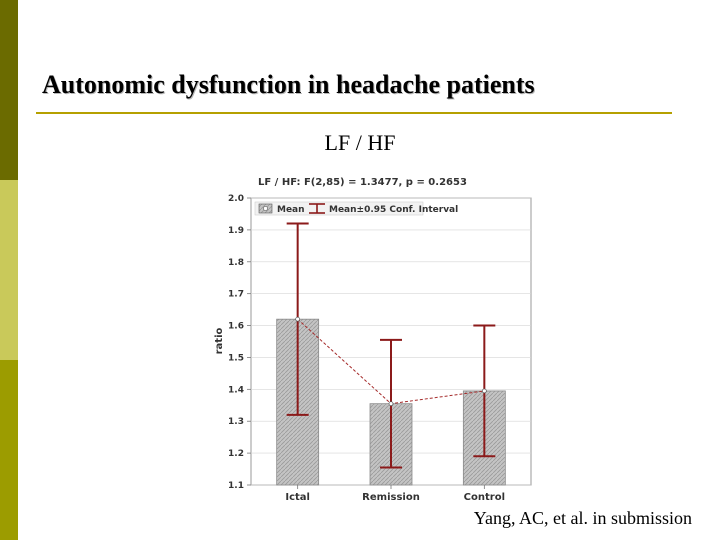  Describe the element at coordinates (265, 208) in the screenshot. I see `legend-mean-marker` at that location.